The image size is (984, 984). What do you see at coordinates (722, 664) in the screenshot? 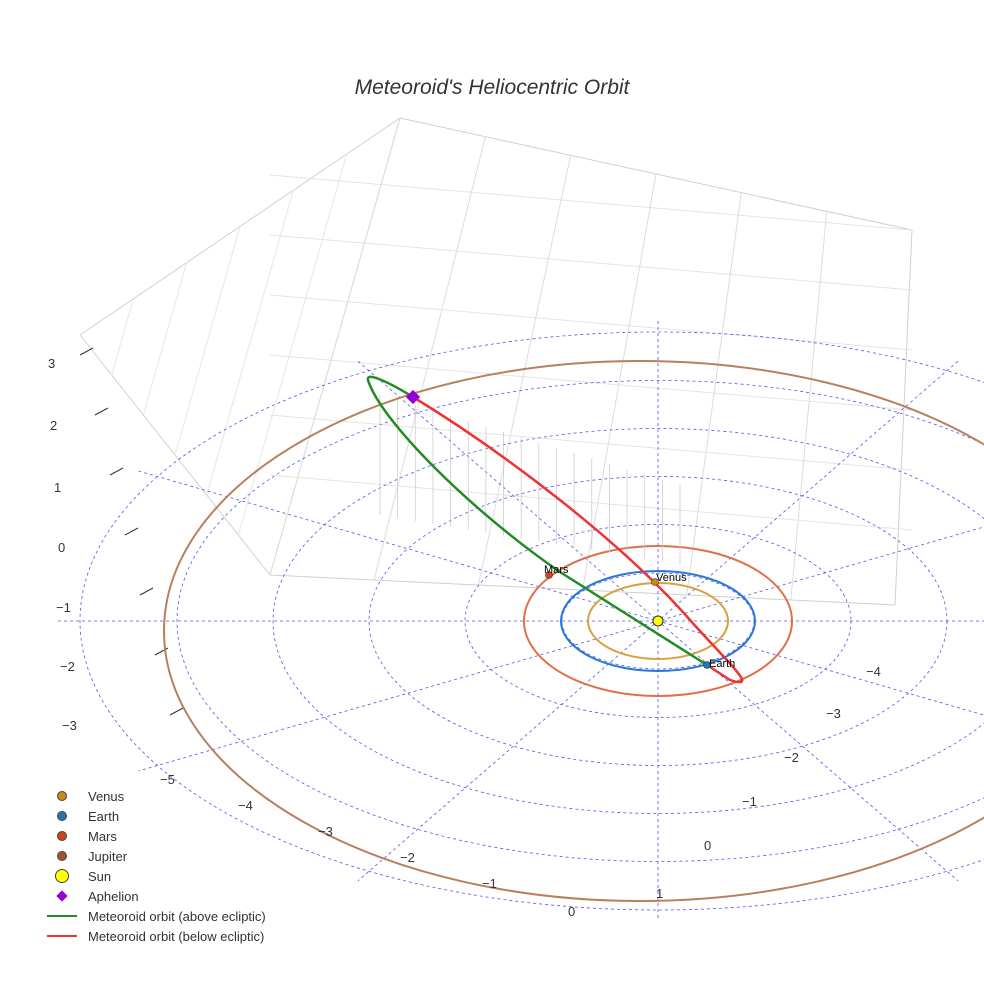
I see `earth-label: Earth` at bounding box center [722, 664].